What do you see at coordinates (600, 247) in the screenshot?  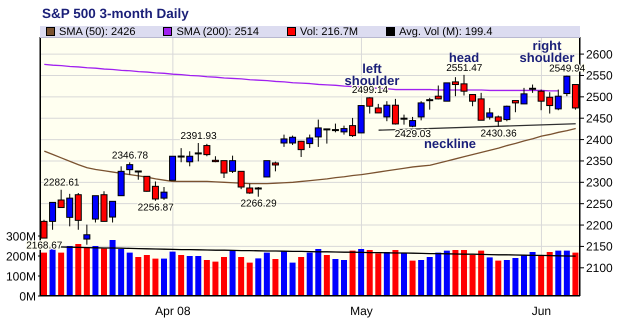 I see `y-tick-label: 2150` at bounding box center [600, 247].